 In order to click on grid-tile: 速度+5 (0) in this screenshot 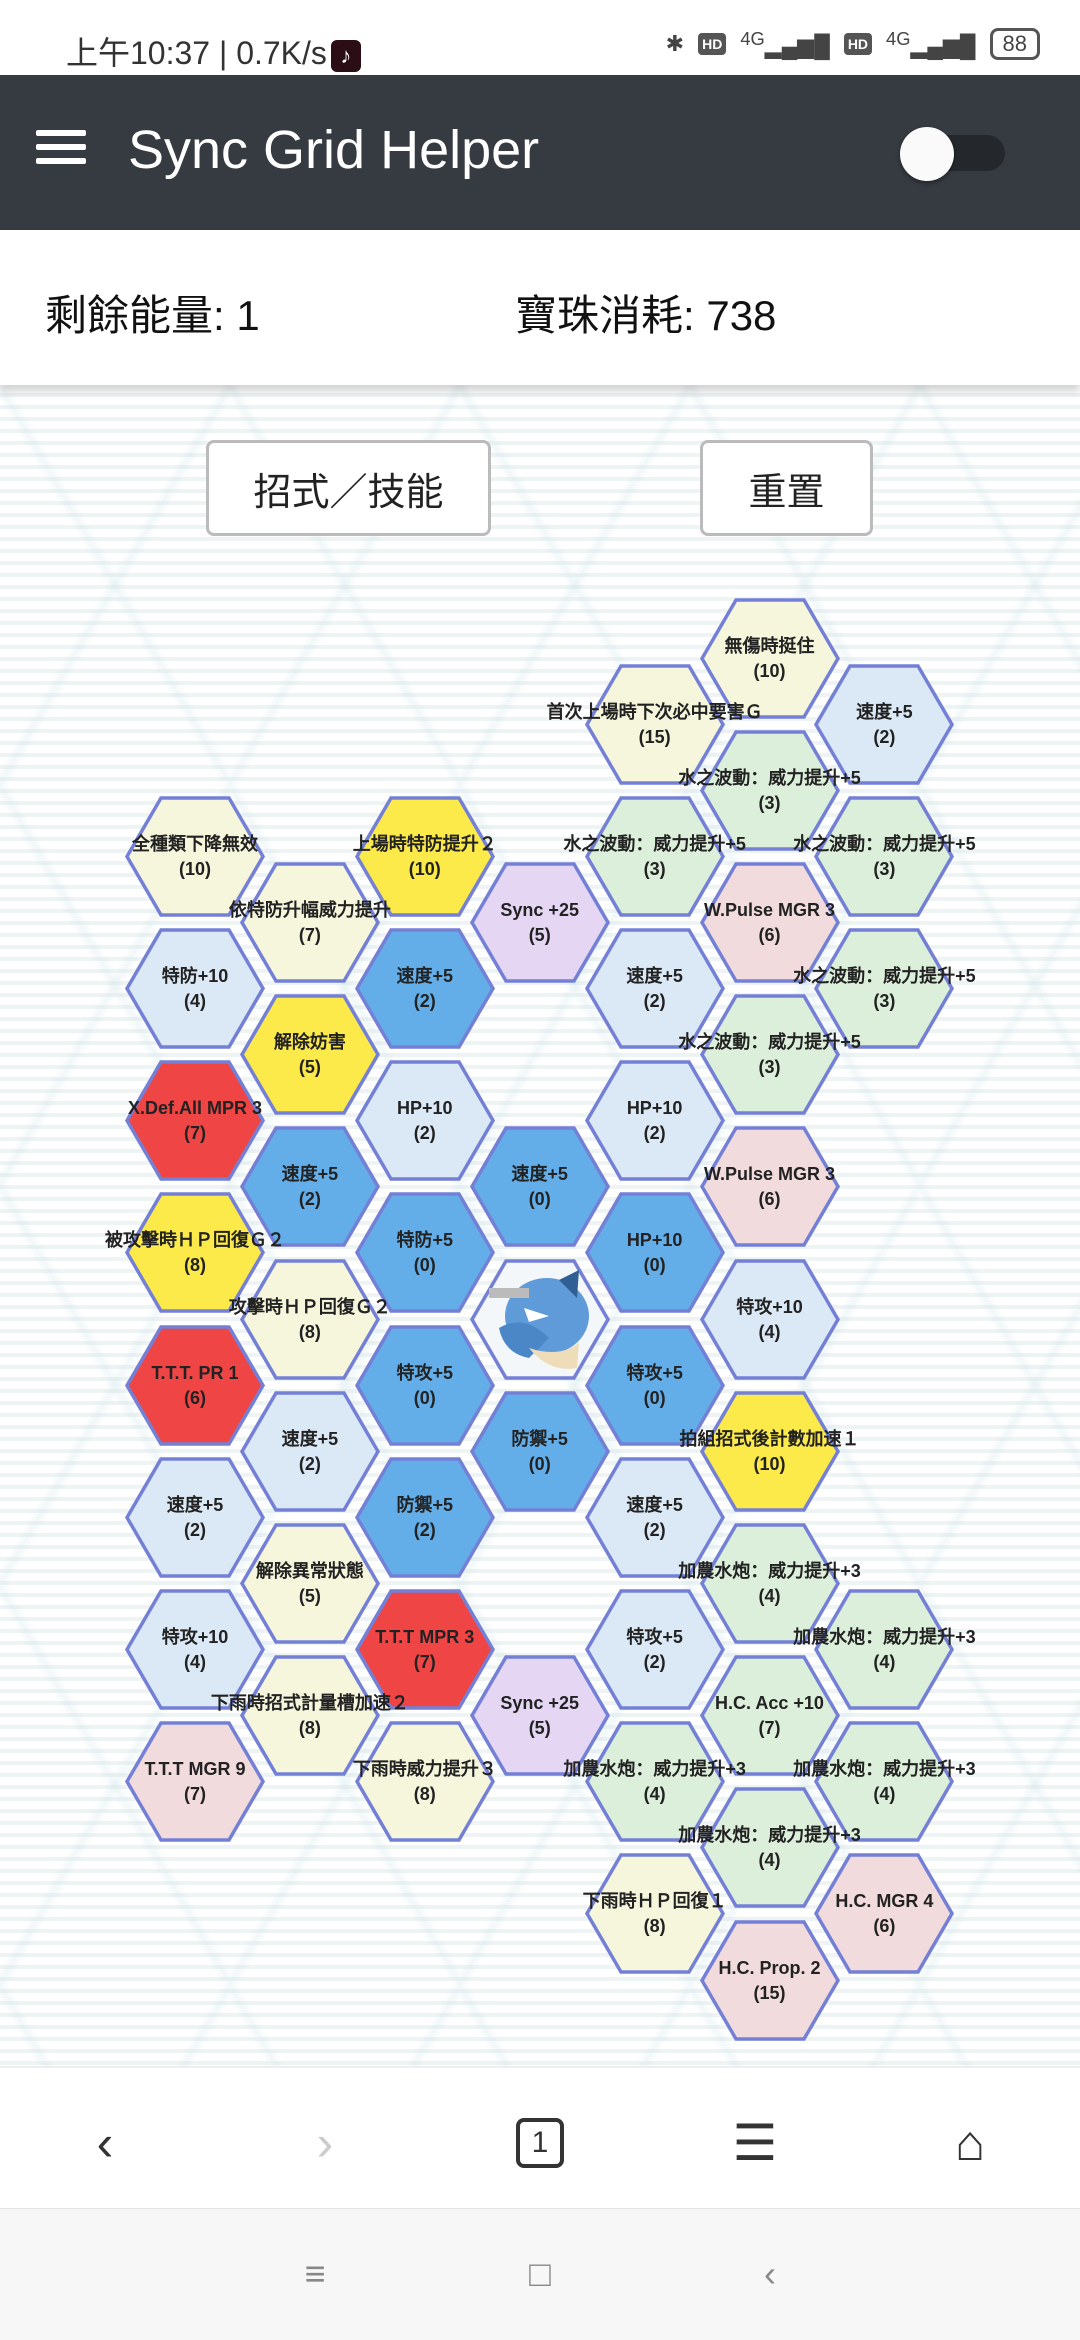, I will do `click(540, 1186)`.